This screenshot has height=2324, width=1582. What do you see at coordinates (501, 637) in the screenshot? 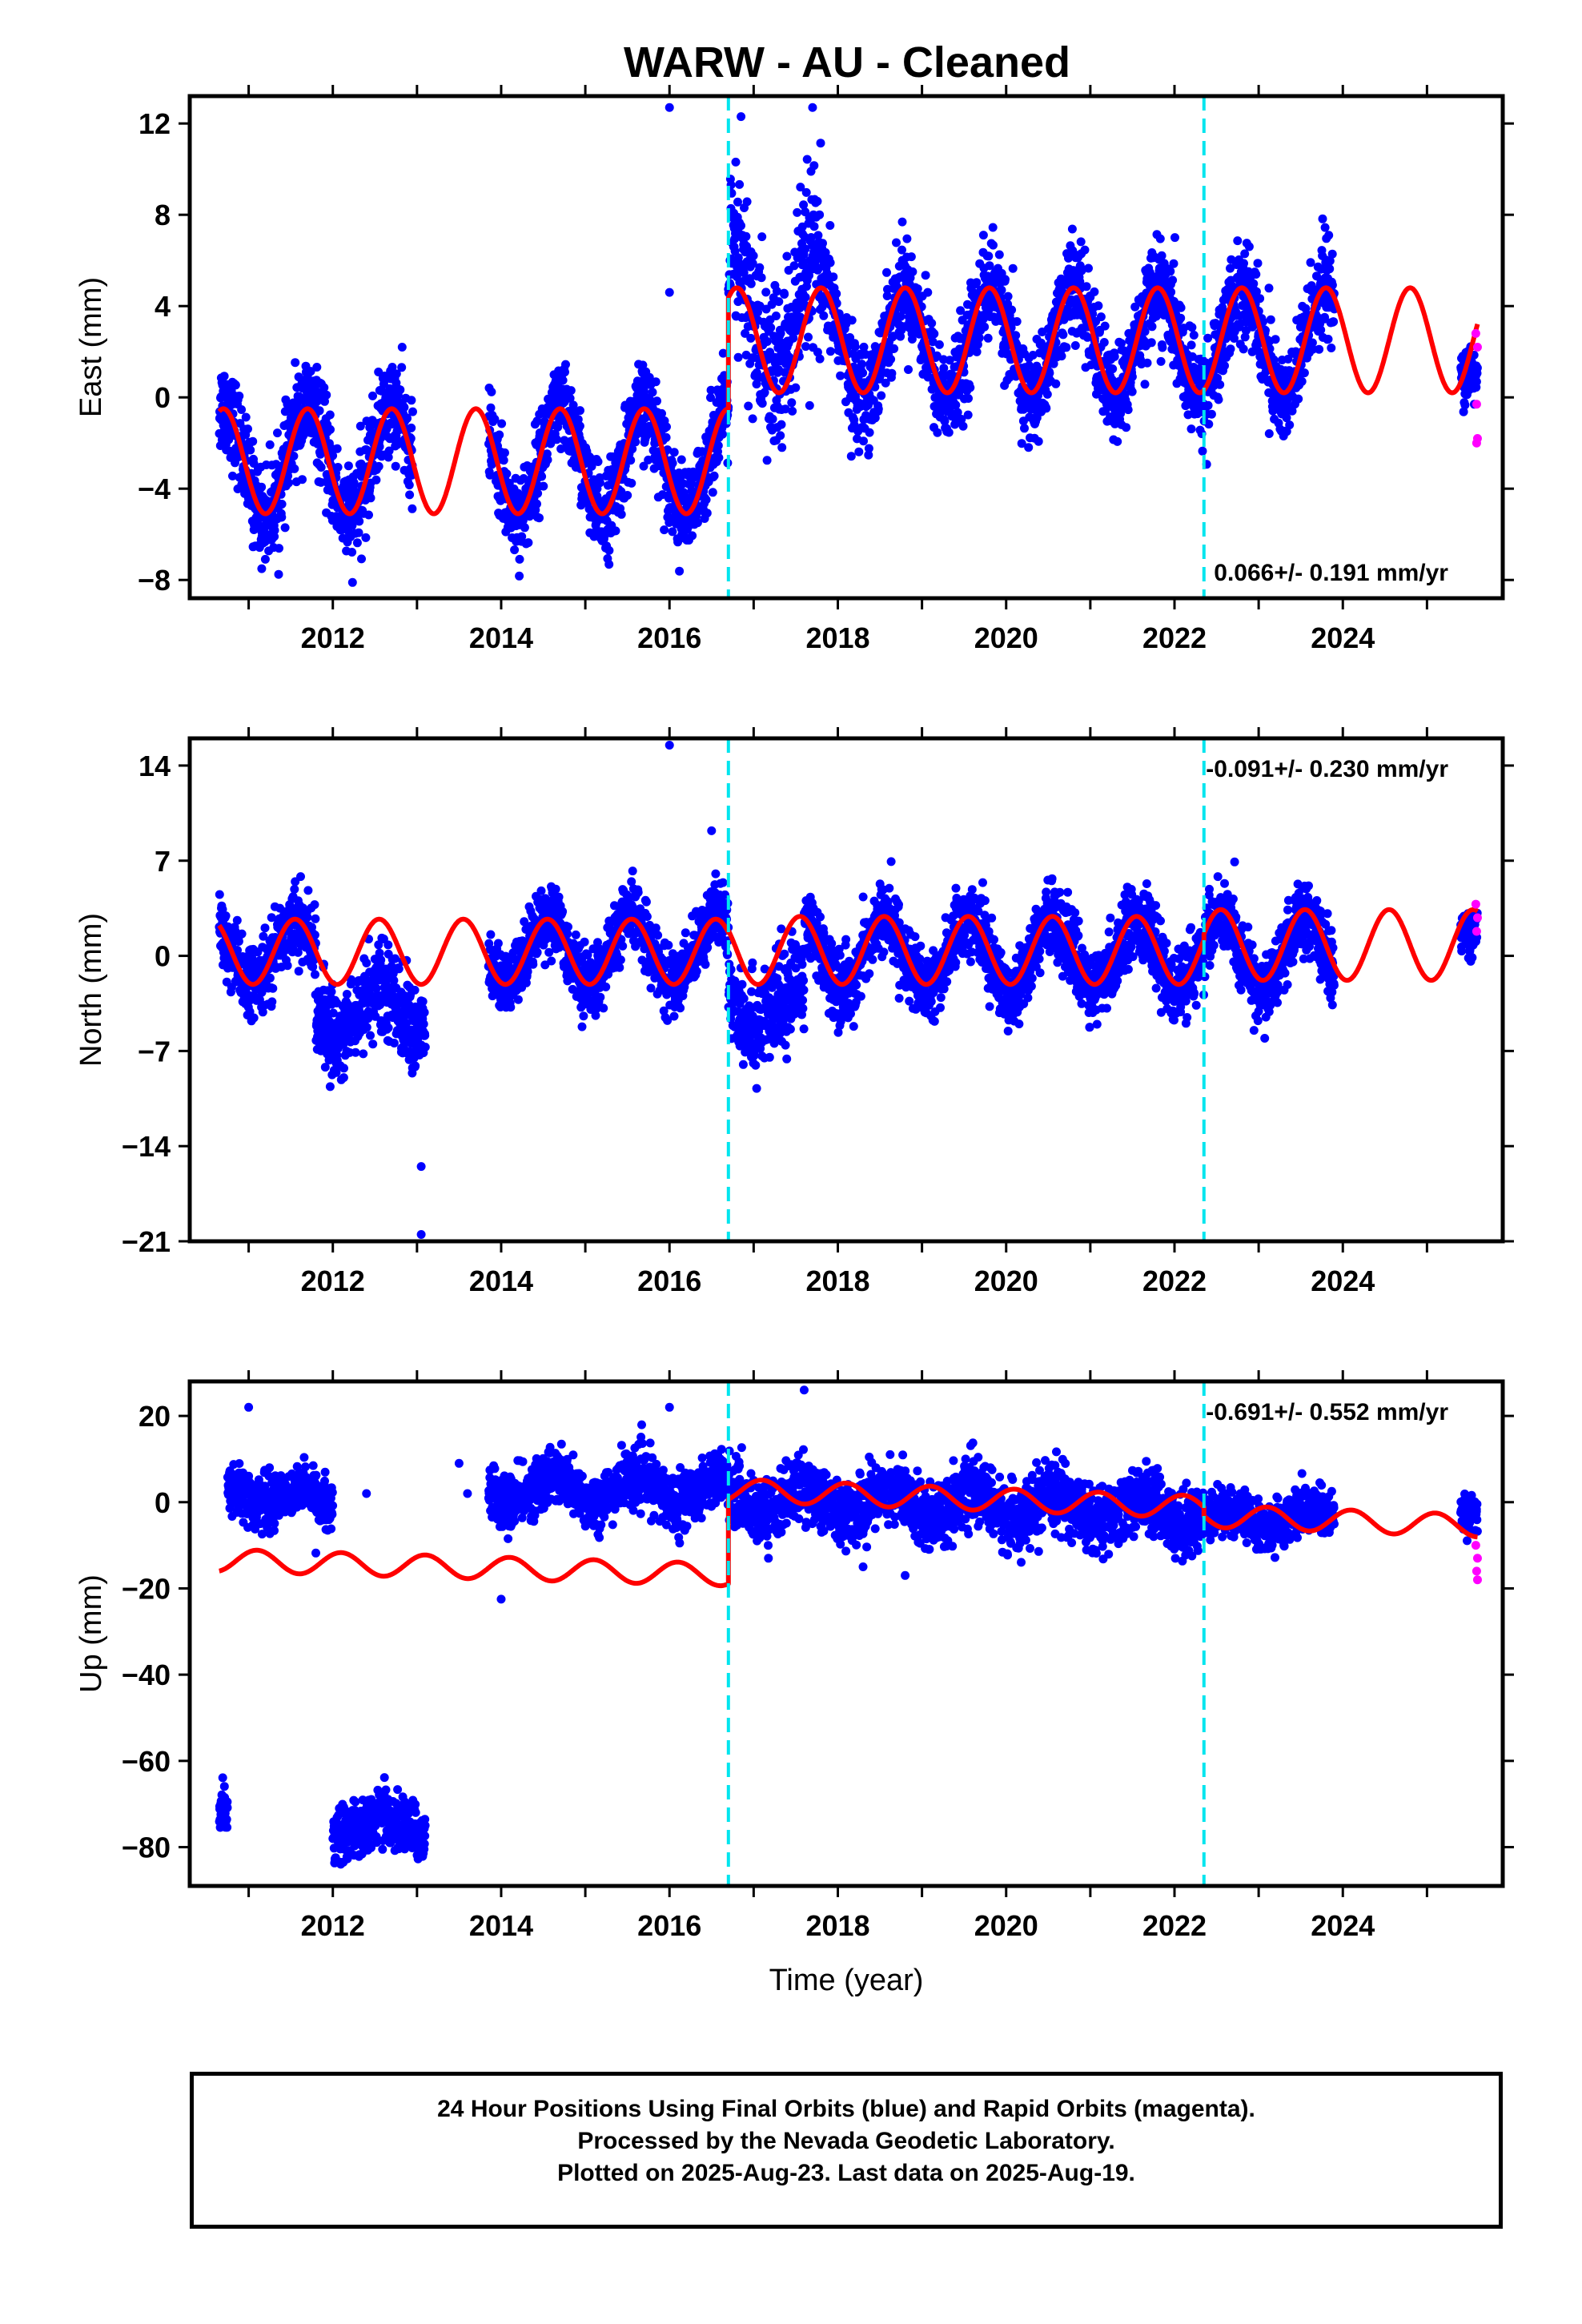
I see `x-tick-label: 2014` at bounding box center [501, 637].